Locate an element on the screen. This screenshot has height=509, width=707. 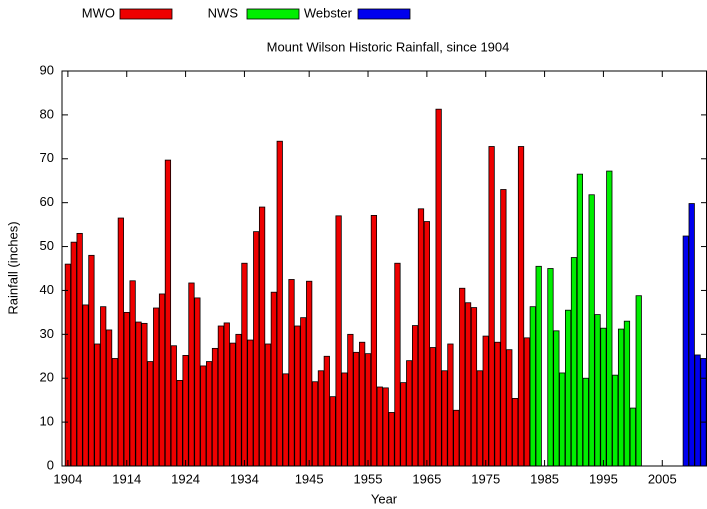
x-tick-label: 1985 is located at coordinates (544, 478).